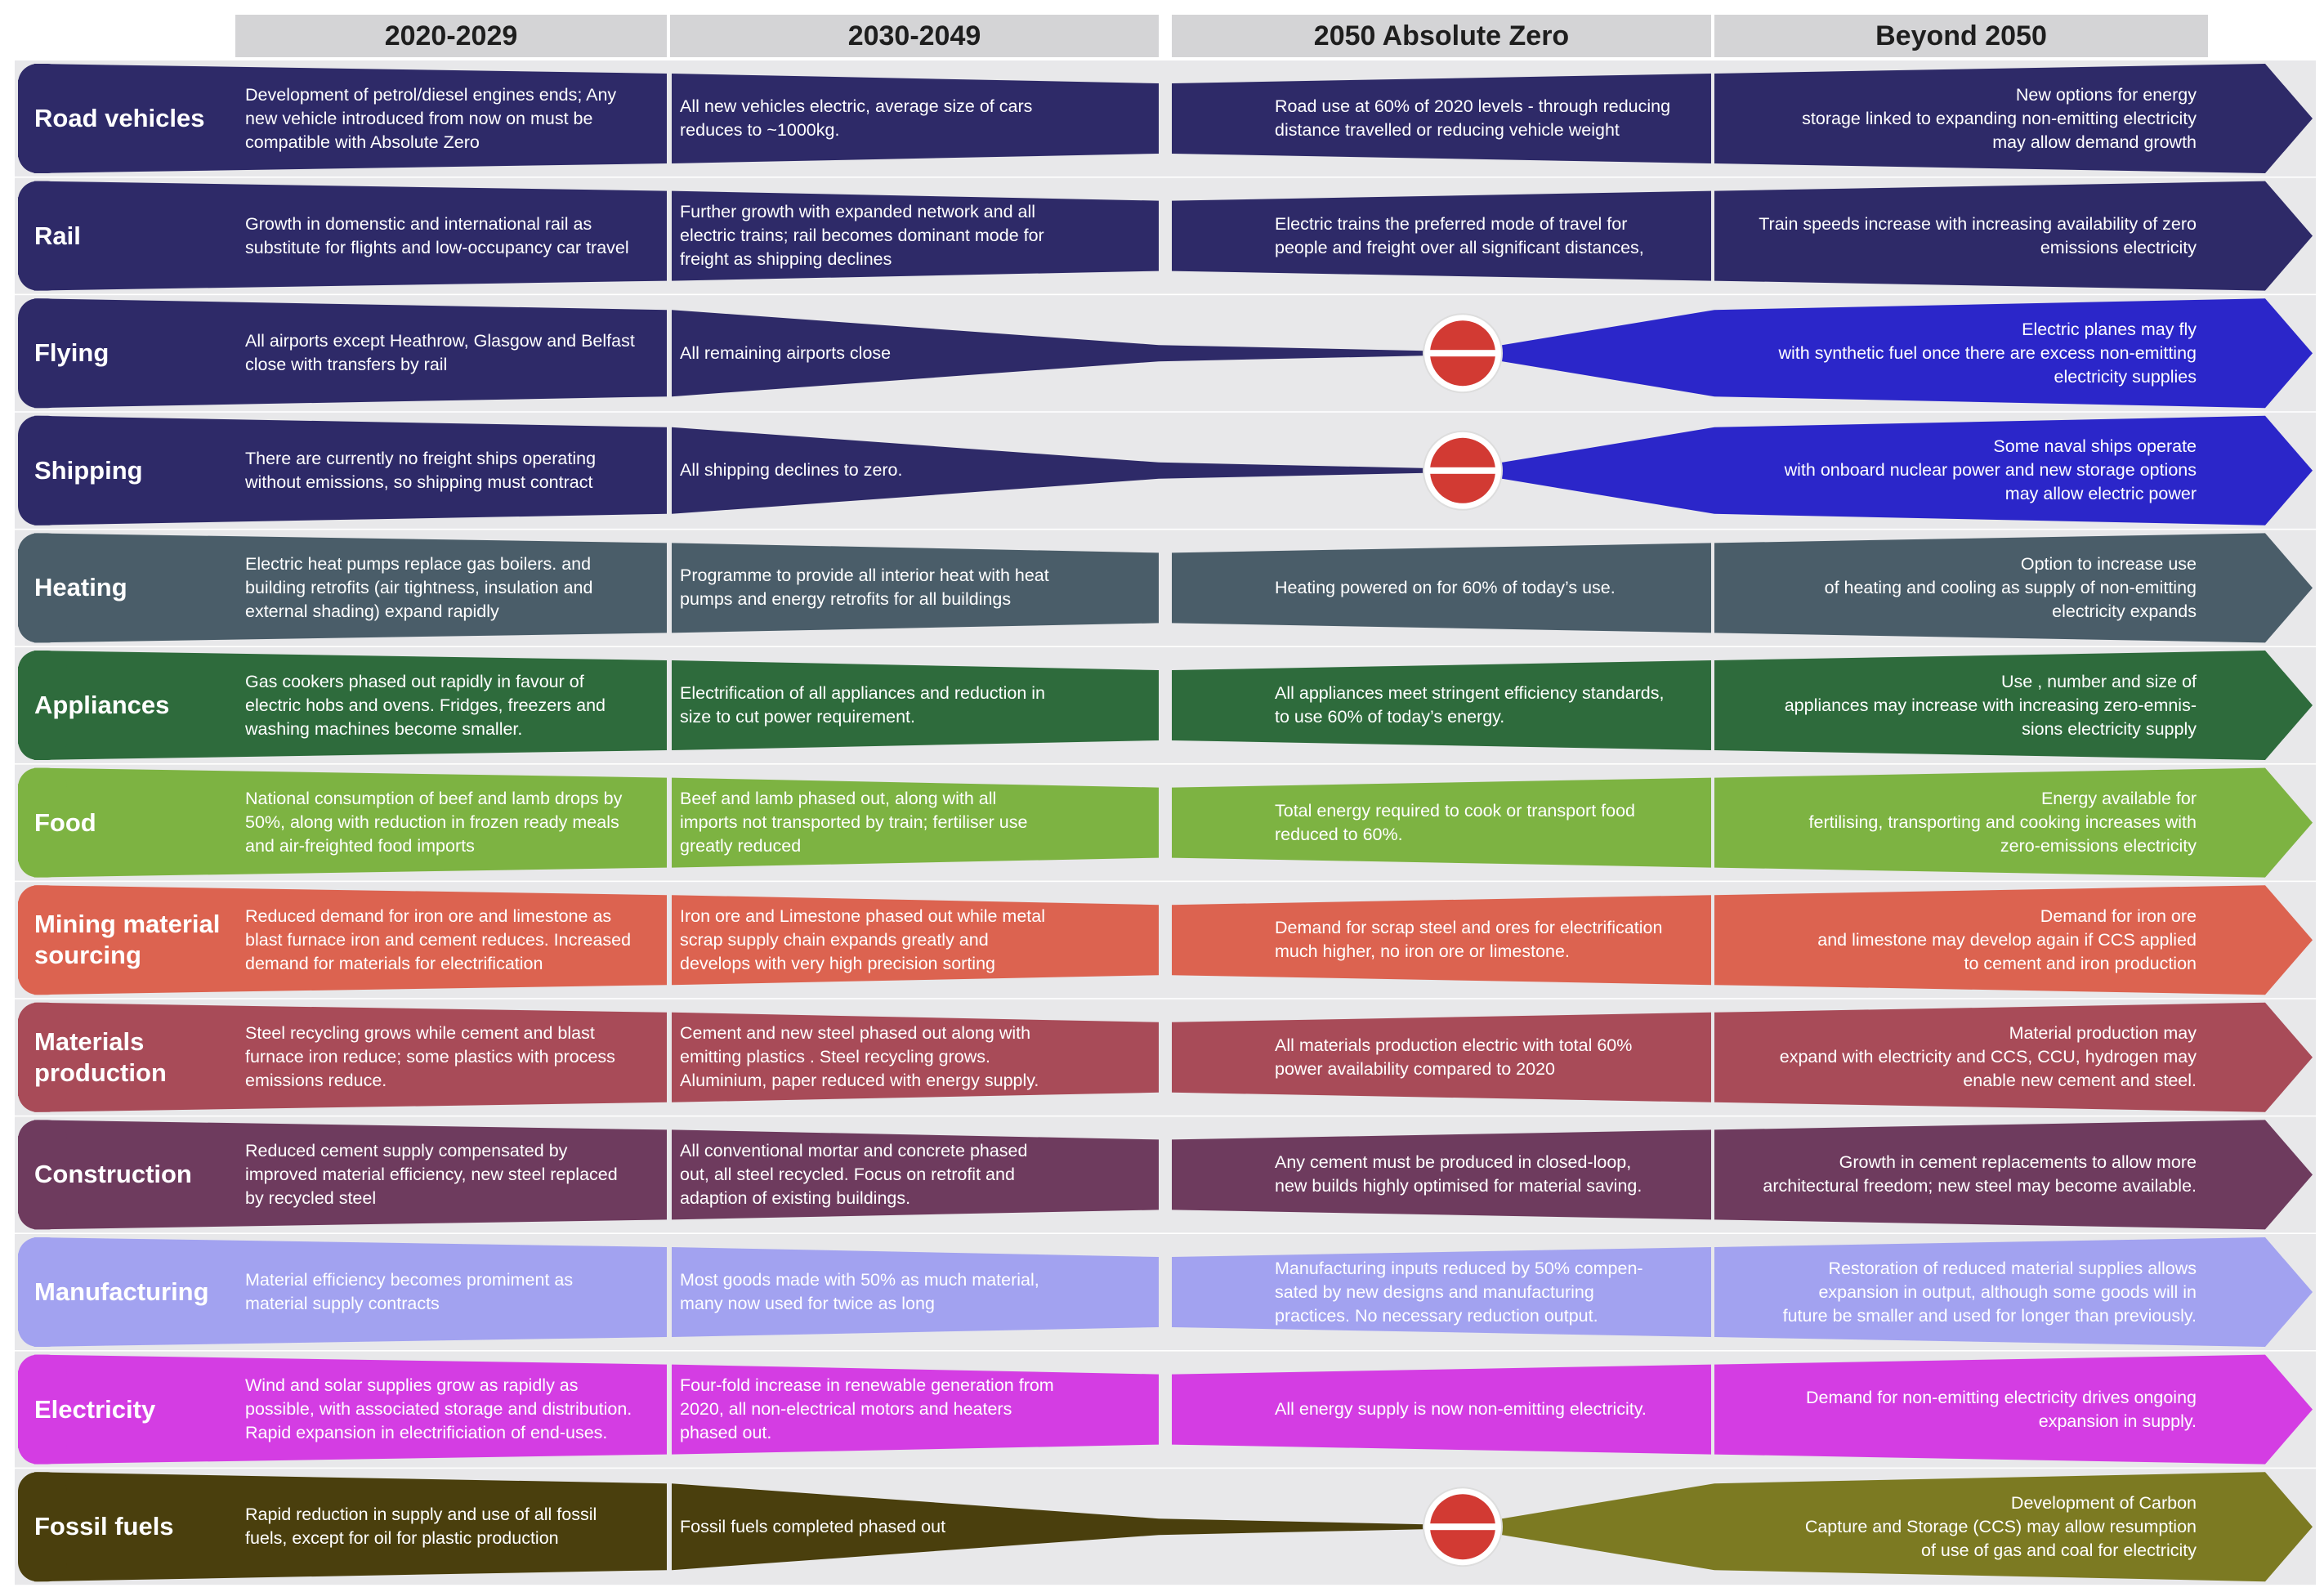  I want to click on cell-2030-2049: All remaining airports close, so click(786, 352).